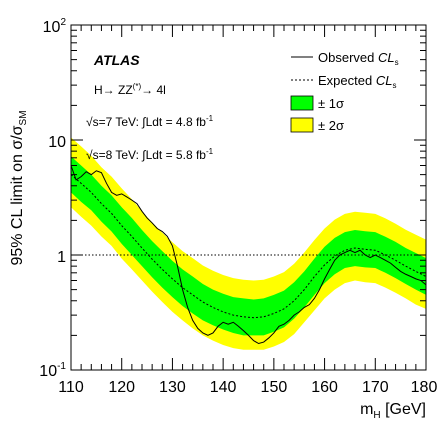  Describe the element at coordinates (375, 387) in the screenshot. I see `x-tick-label: 170` at that location.